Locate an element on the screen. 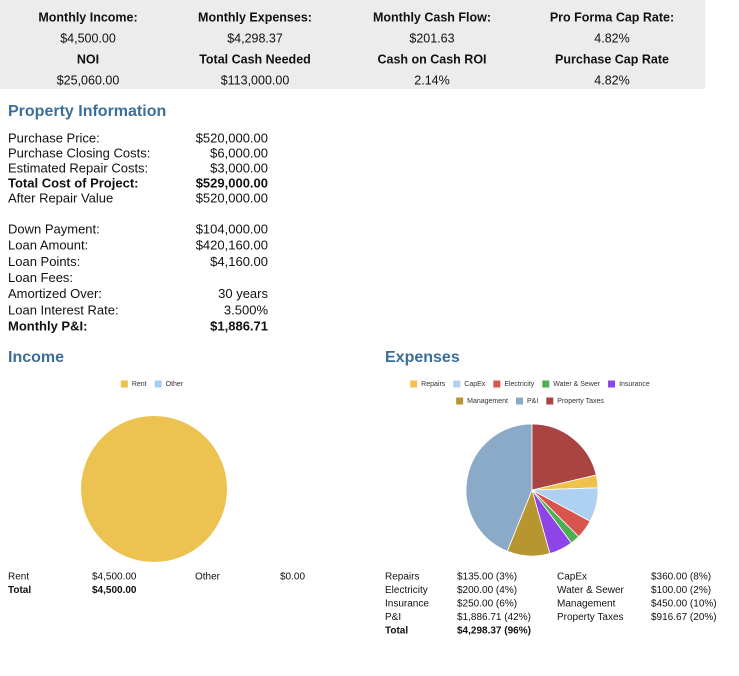  property-label: Loan Interest Rate: is located at coordinates (63, 309).